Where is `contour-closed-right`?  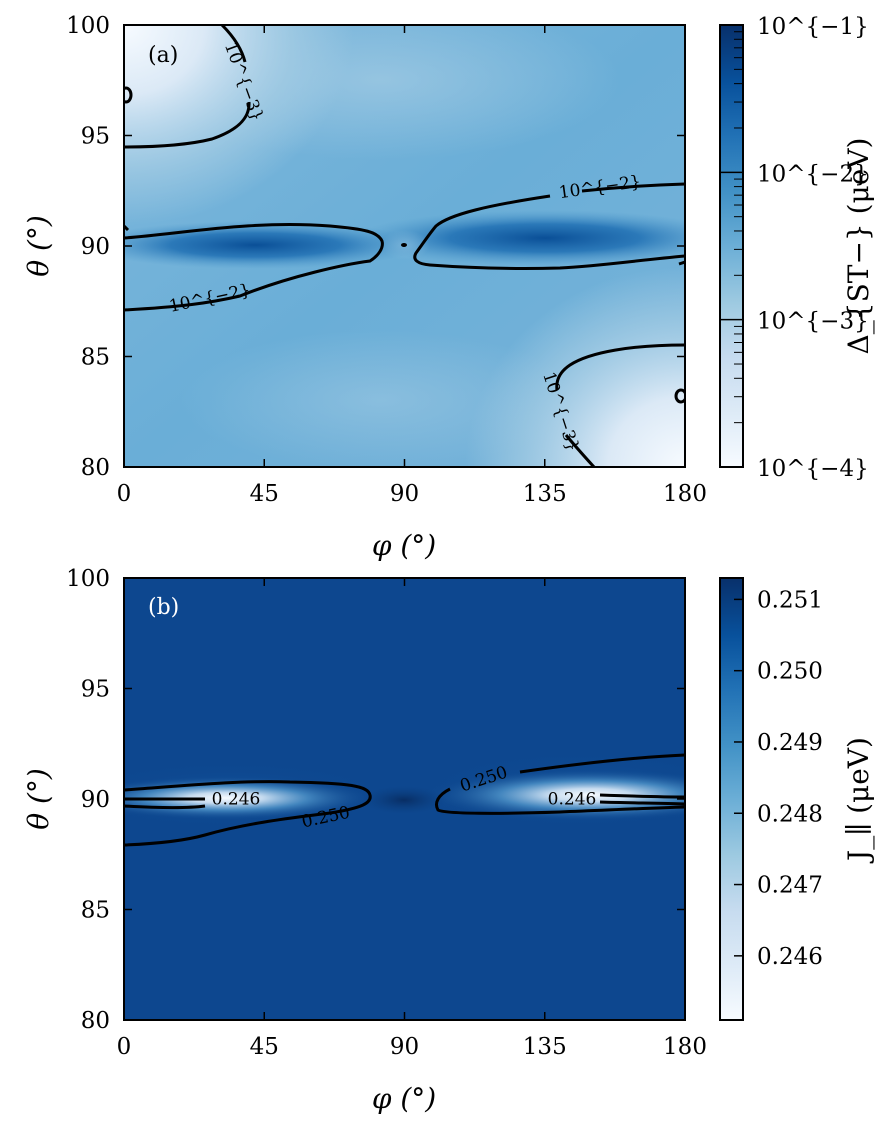
contour-closed-right is located at coordinates (679, 396).